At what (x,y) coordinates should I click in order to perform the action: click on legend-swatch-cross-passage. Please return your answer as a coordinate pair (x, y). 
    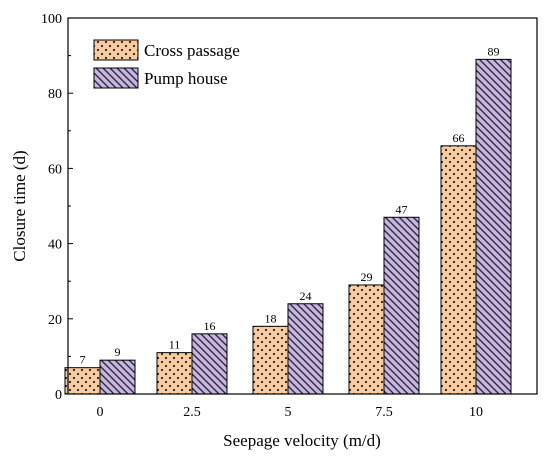
    Looking at the image, I should click on (116, 50).